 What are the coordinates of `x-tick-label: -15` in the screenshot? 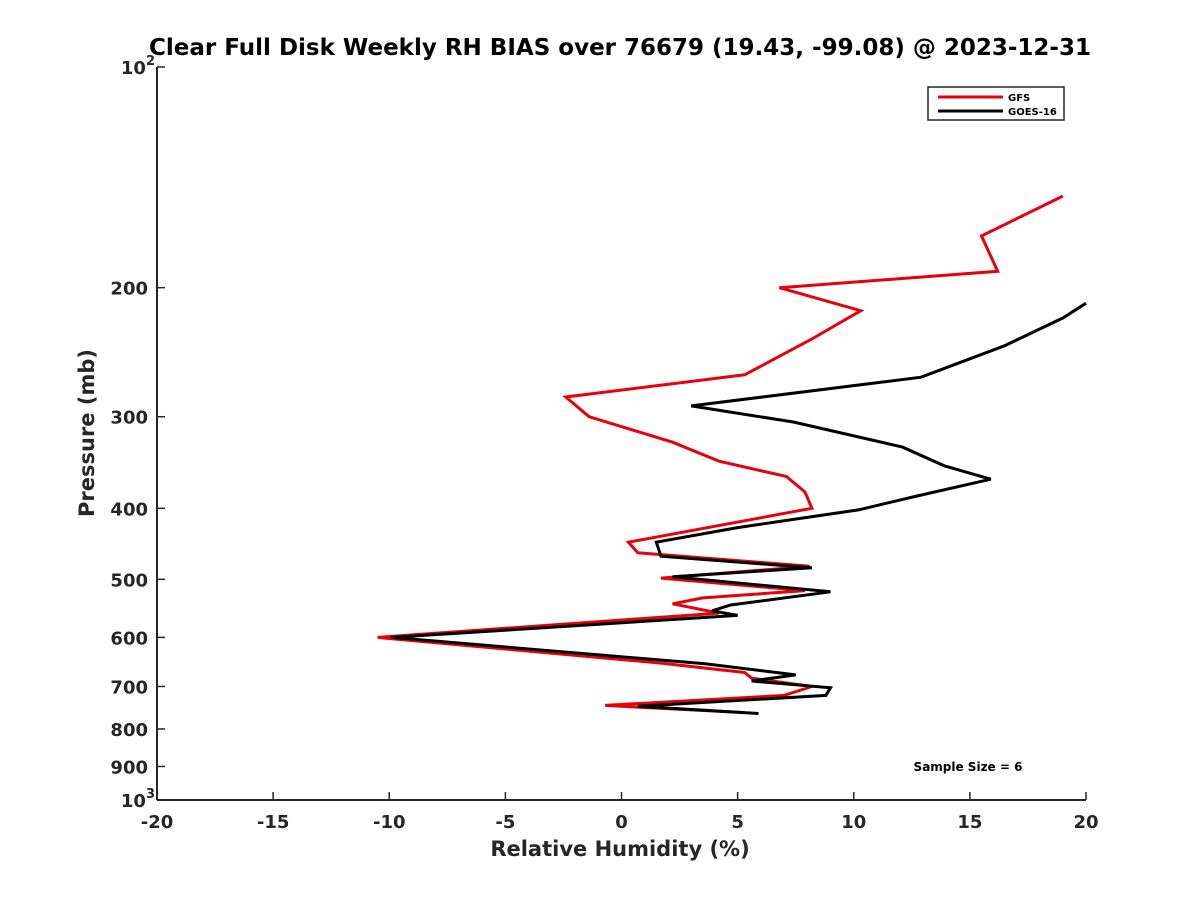 It's located at (273, 822).